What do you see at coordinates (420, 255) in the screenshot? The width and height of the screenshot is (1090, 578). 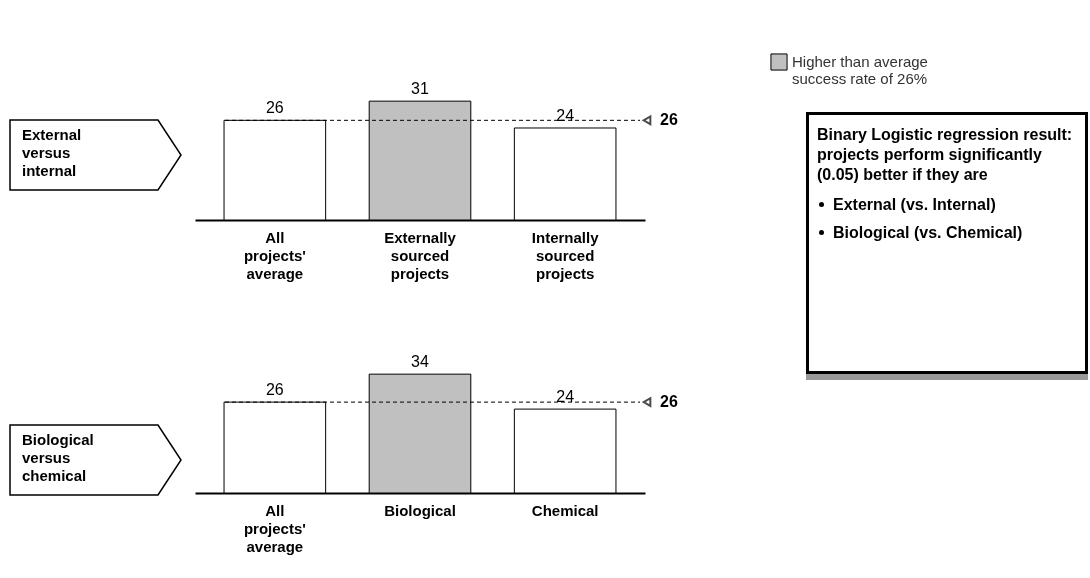 I see `x-tick-label: Externally sourced projects` at bounding box center [420, 255].